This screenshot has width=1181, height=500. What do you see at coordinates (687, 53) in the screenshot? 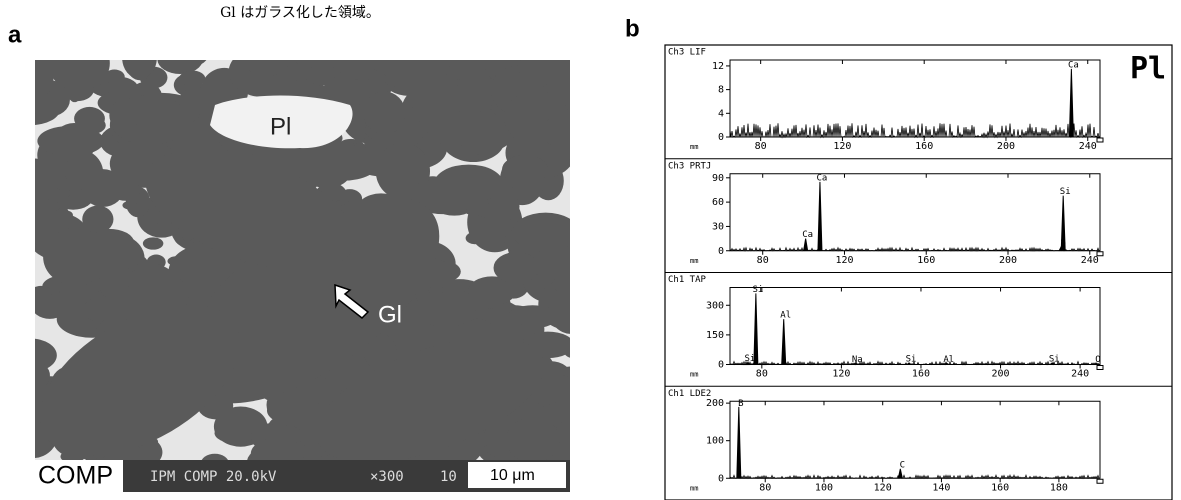
I see `spectrum-title: Ch3 LIF` at bounding box center [687, 53].